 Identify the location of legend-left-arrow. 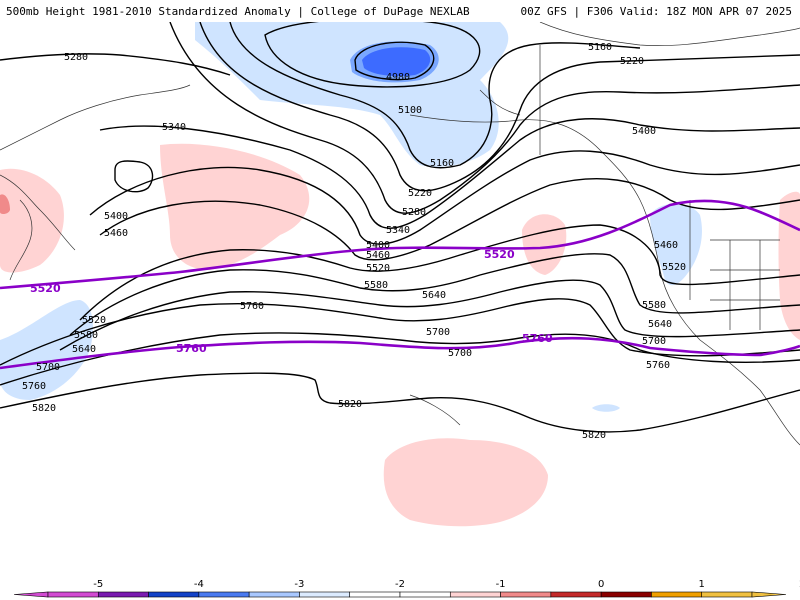
(31, 594).